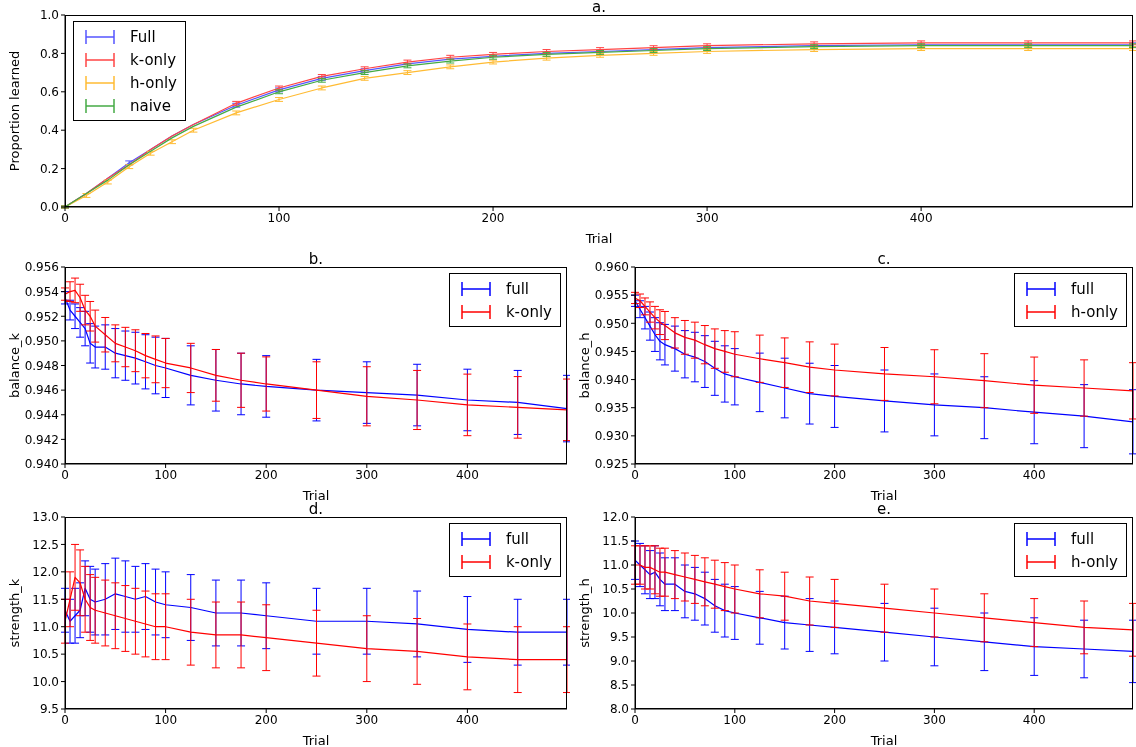 This screenshot has width=1136, height=747. I want to click on y-tick-label: 0.0, so click(49, 207).